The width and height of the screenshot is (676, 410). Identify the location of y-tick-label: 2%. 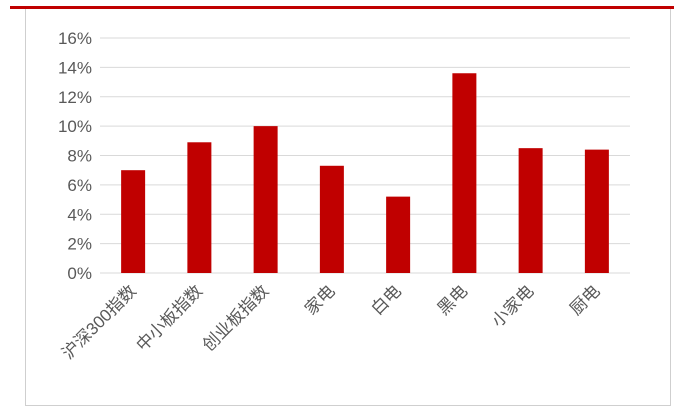
(79, 244).